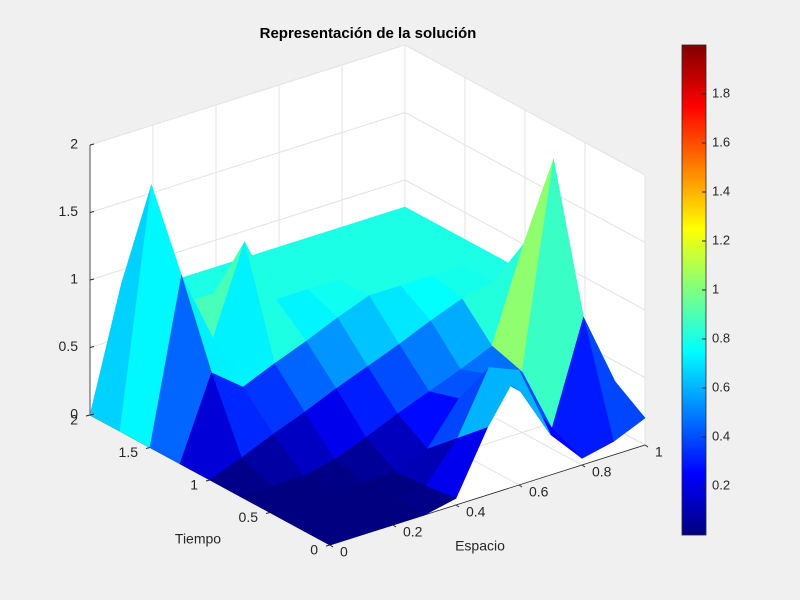  I want to click on colorbar-tick-label: 1.6, so click(721, 141).